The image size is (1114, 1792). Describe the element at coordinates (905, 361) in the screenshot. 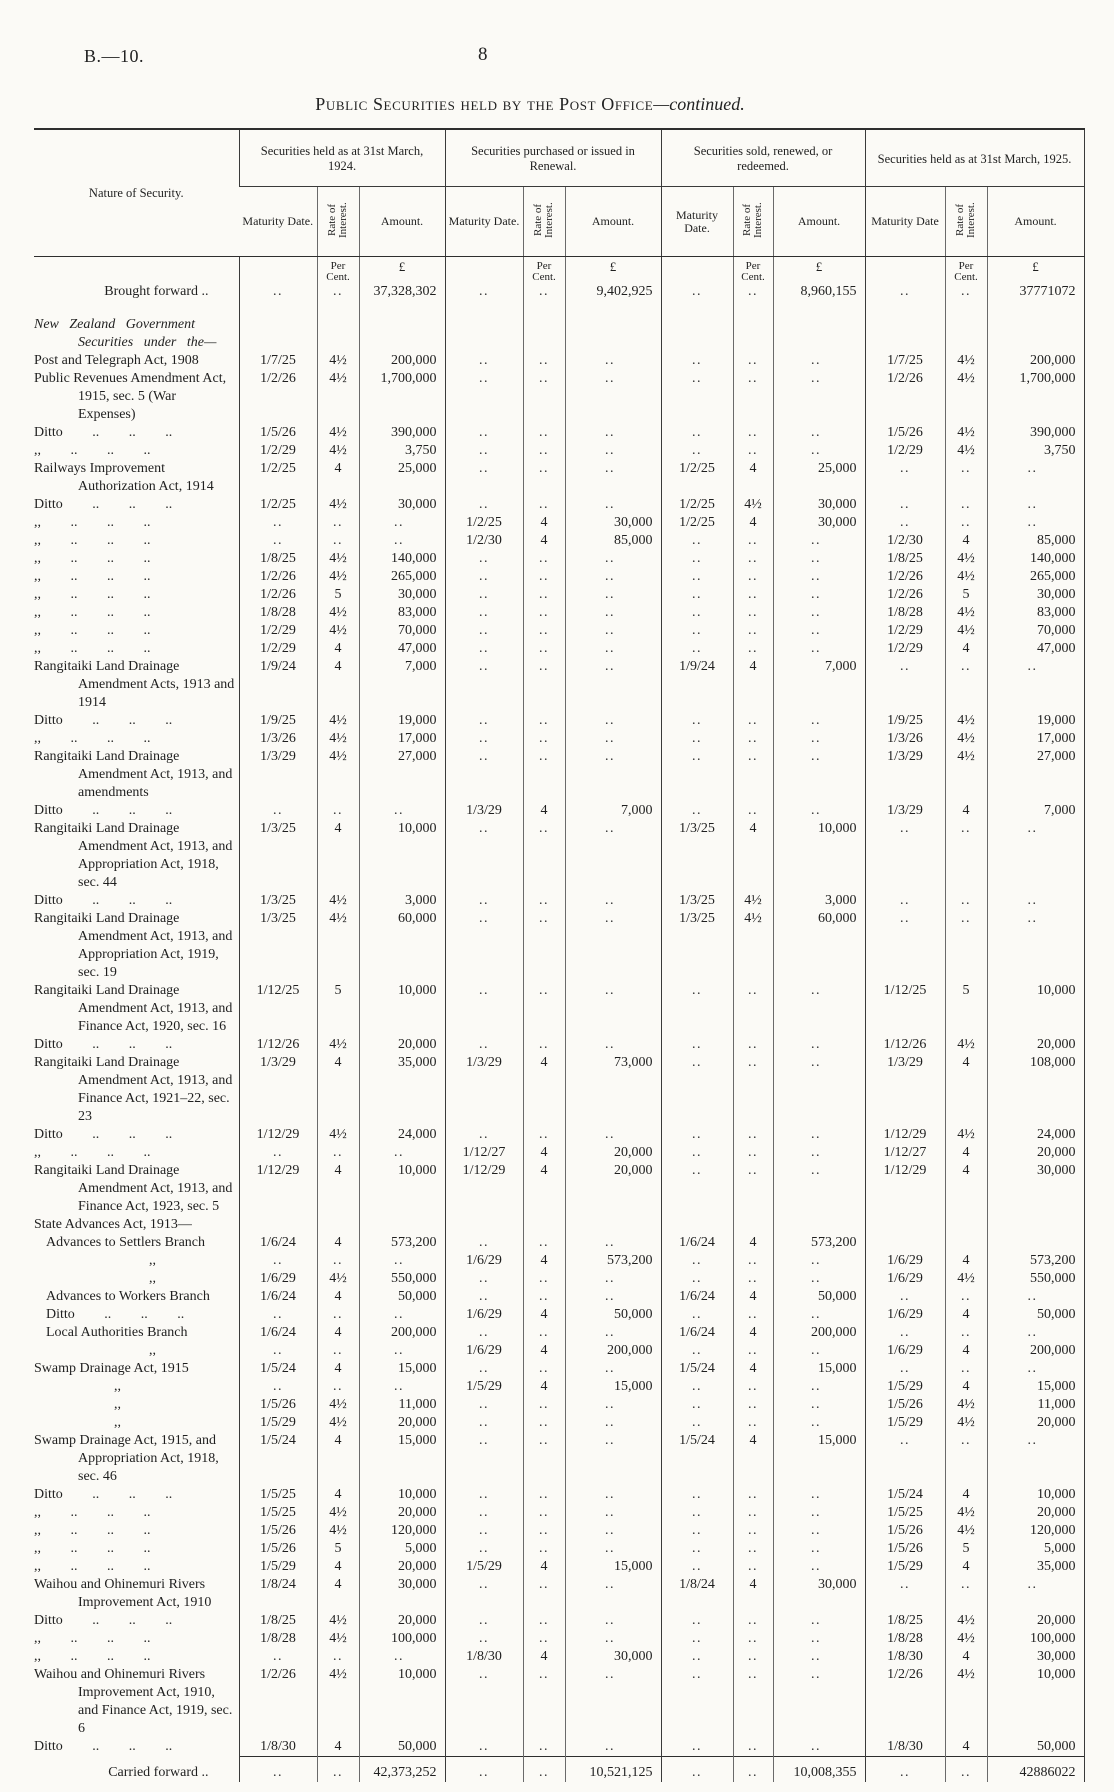

I see `maturity-date-cell: 1/7/25` at that location.